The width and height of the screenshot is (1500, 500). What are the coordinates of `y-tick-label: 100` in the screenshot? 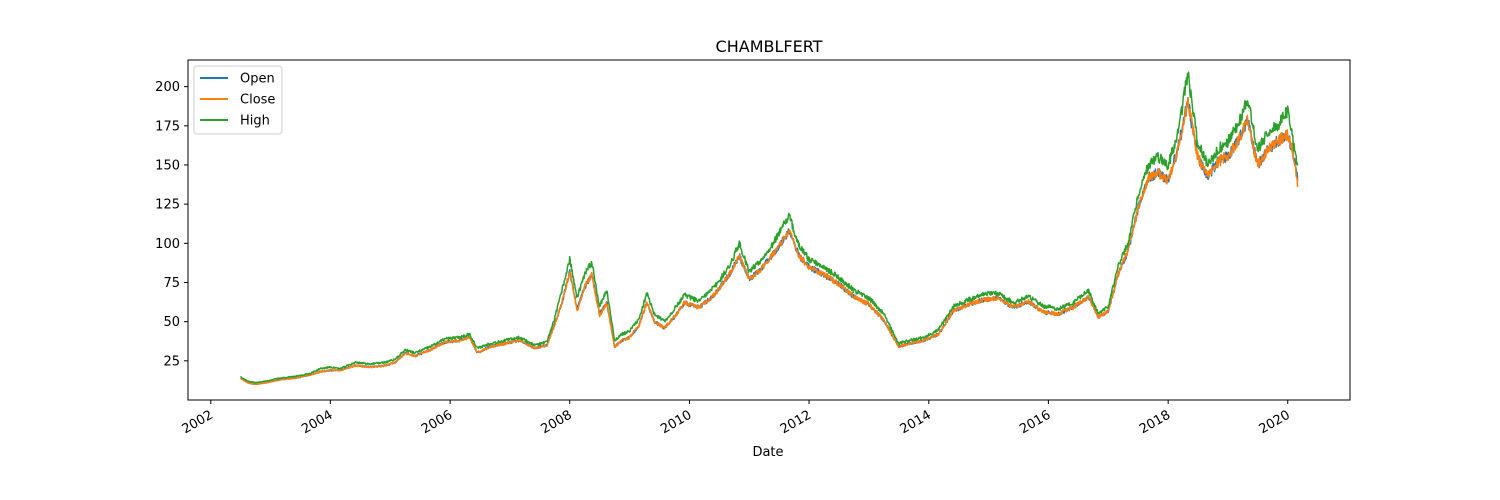 It's located at (167, 244).